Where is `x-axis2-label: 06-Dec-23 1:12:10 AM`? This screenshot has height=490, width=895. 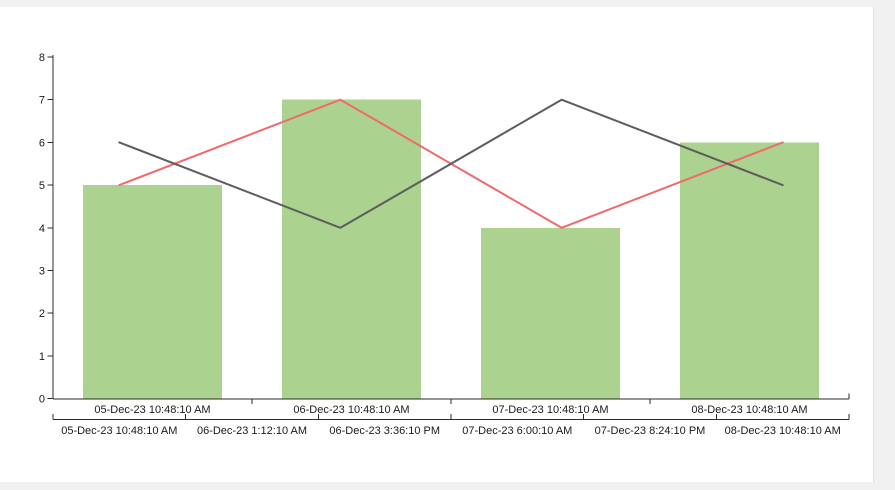
x-axis2-label: 06-Dec-23 1:12:10 AM is located at coordinates (252, 431).